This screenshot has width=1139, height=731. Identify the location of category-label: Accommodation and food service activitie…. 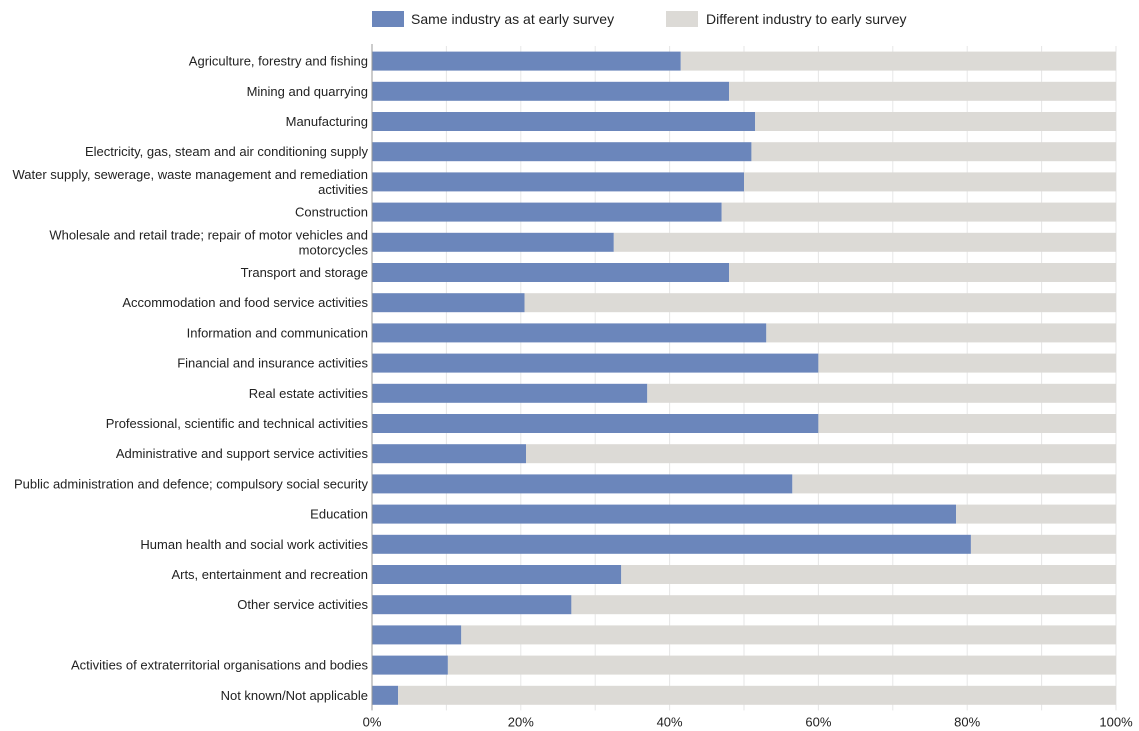
(245, 302).